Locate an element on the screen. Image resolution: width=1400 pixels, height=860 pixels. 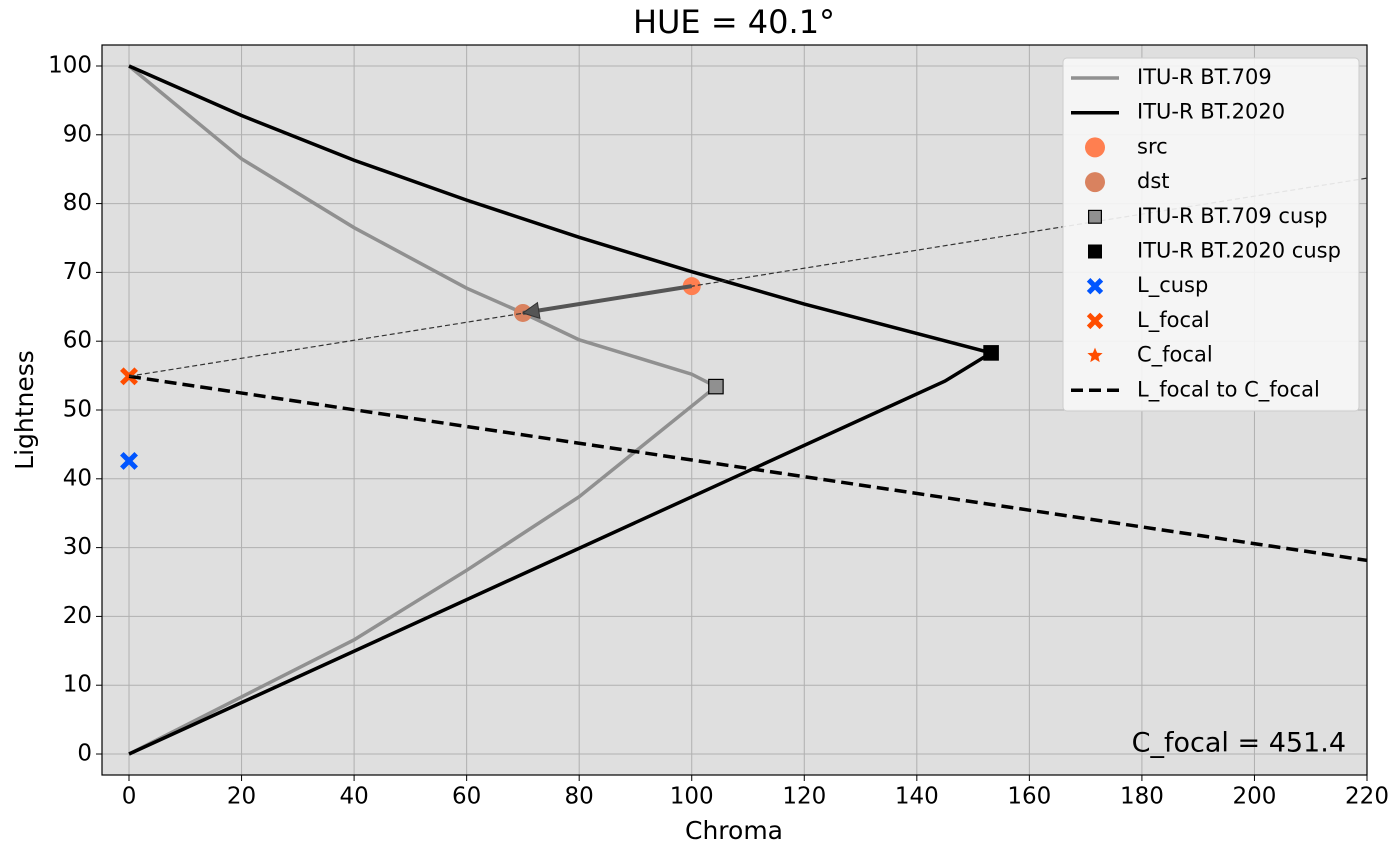
x-tick-label: 180 is located at coordinates (1142, 797).